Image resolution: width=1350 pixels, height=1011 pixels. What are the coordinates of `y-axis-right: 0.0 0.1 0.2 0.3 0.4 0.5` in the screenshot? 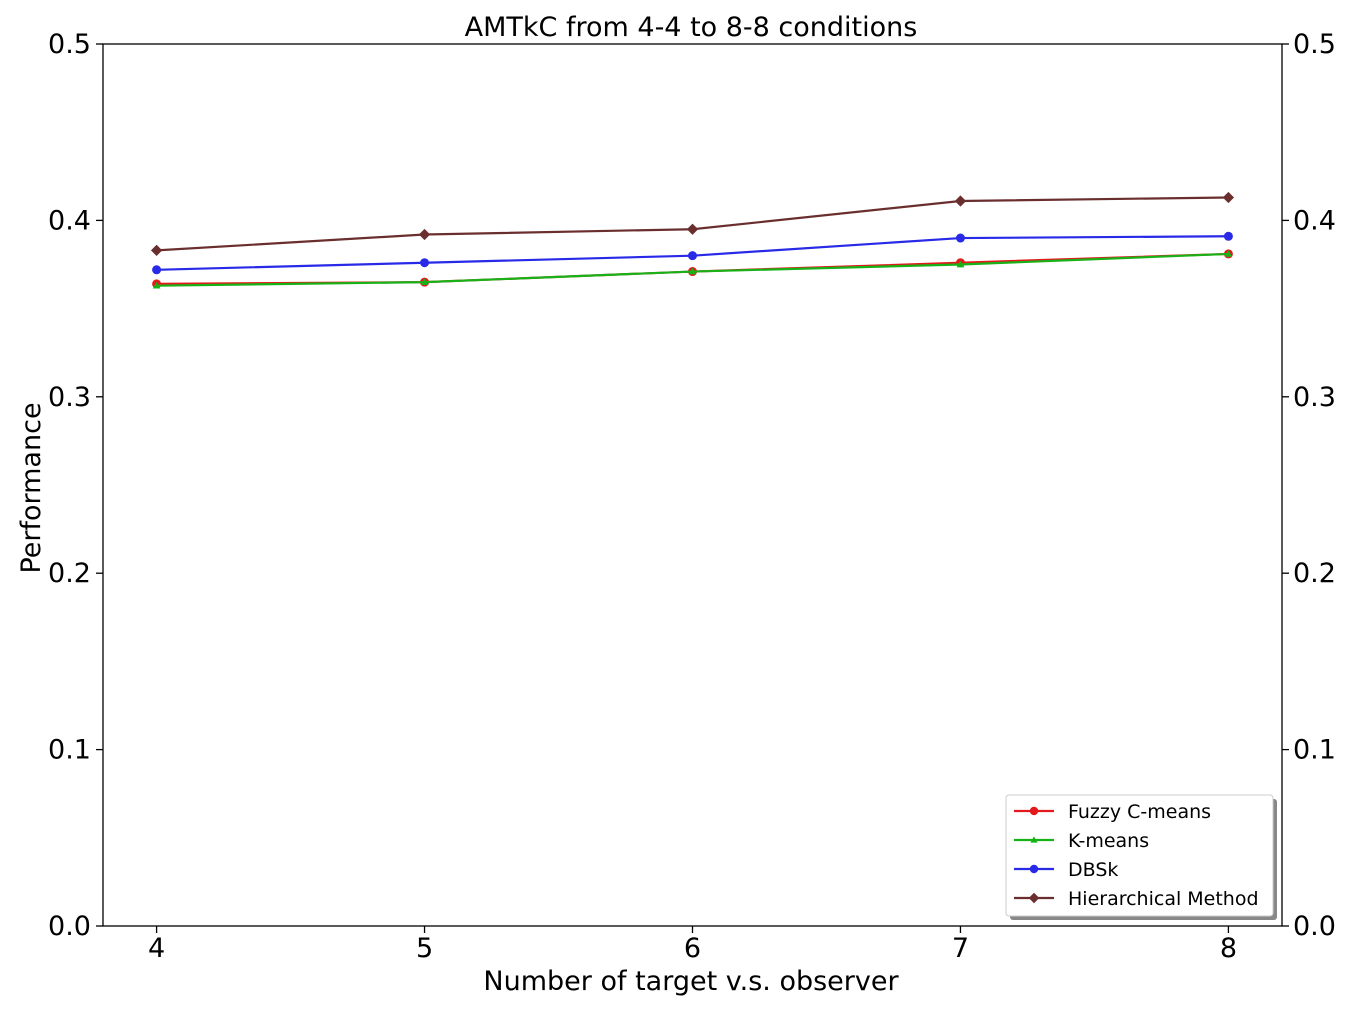 It's located at (1309, 485).